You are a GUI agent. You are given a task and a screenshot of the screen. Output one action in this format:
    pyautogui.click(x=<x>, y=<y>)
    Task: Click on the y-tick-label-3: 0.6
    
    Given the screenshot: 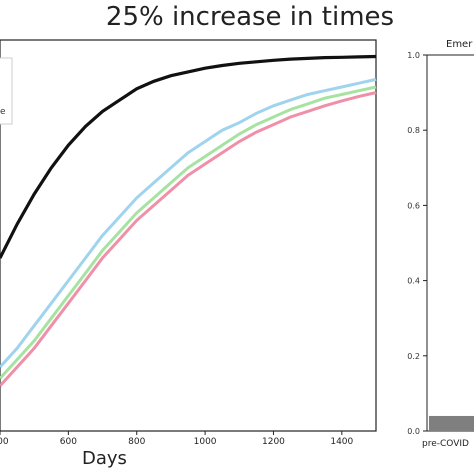 What is the action you would take?
    pyautogui.click(x=413, y=205)
    